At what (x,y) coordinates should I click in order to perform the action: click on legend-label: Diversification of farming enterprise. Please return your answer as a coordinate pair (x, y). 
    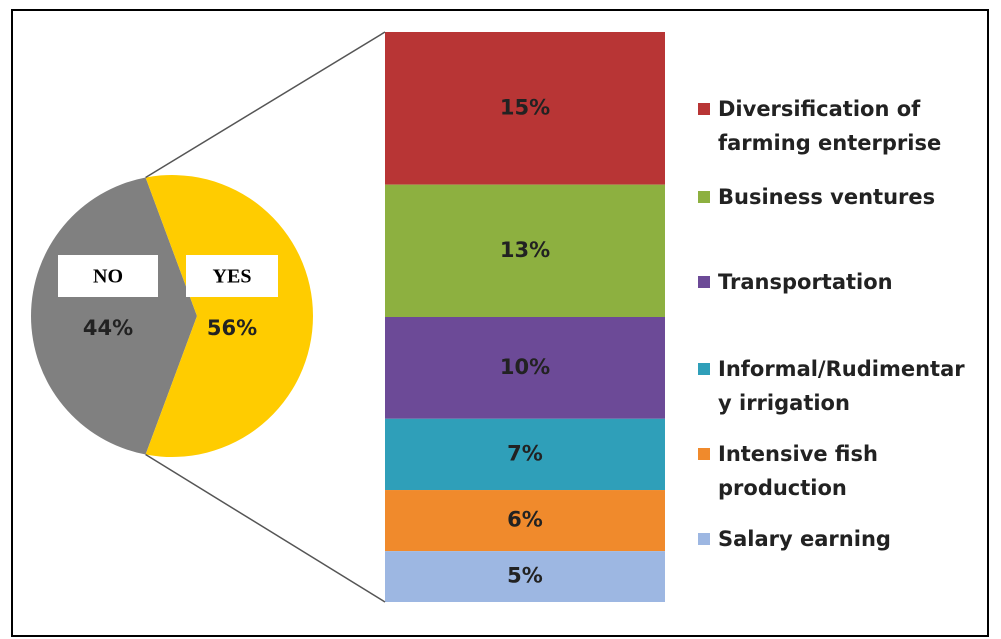
    Looking at the image, I should click on (830, 126).